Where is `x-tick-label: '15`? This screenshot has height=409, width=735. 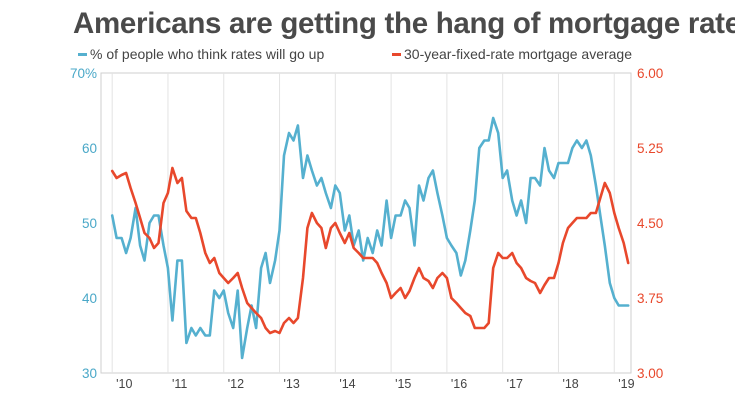 x-tick-label: '15 is located at coordinates (403, 384).